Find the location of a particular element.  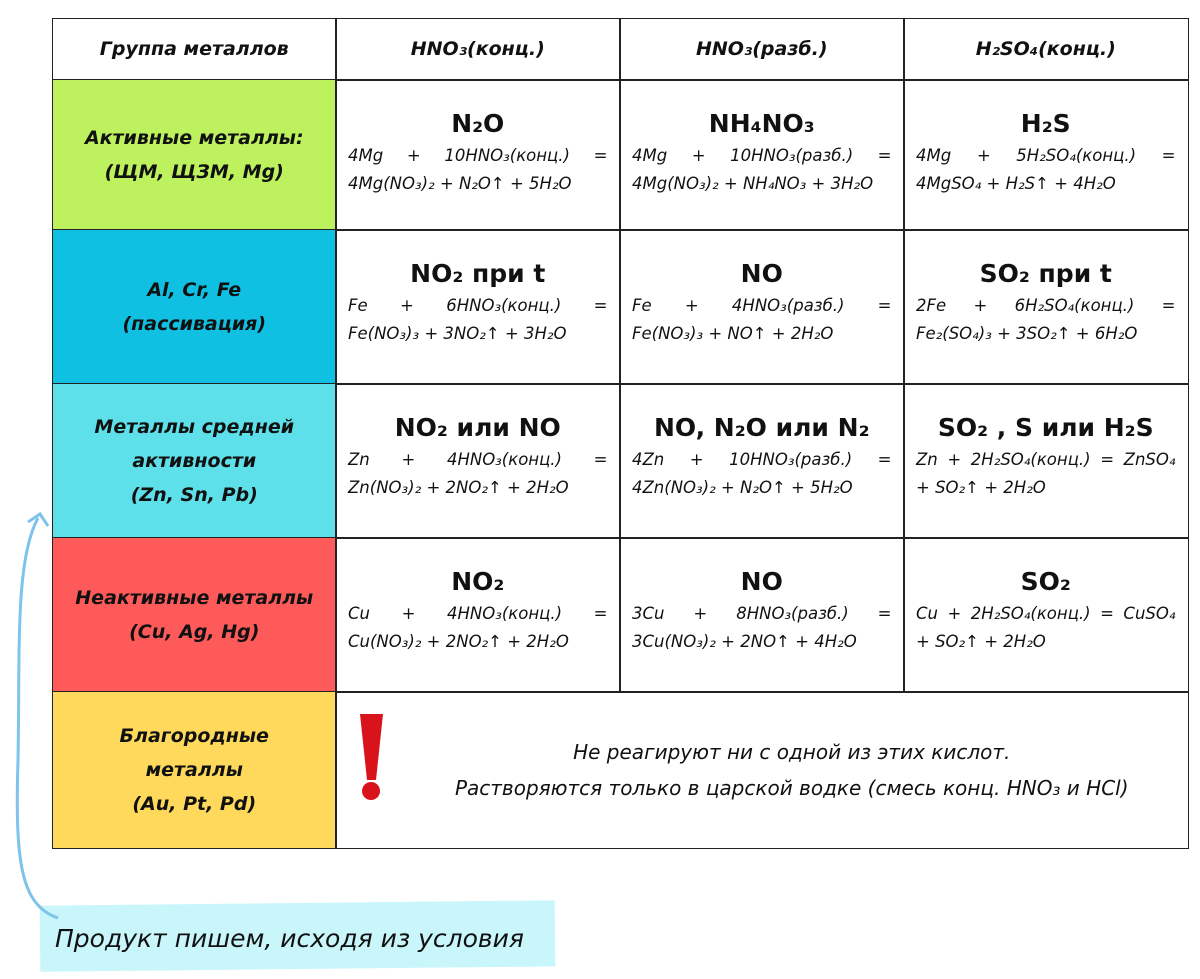

highlight is located at coordinates (297, 936).